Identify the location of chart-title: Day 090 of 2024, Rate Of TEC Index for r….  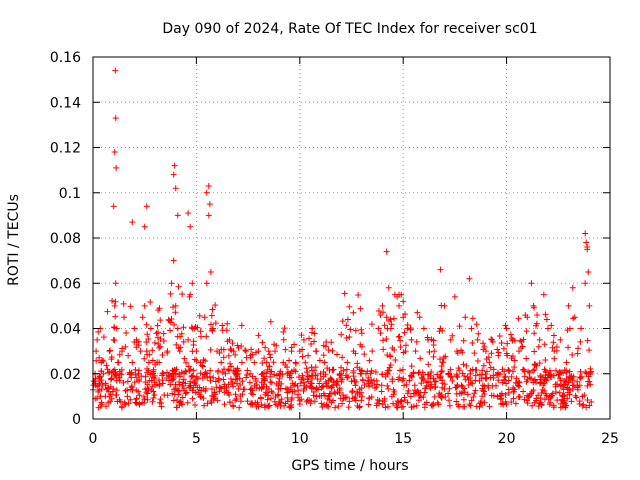
(349, 29).